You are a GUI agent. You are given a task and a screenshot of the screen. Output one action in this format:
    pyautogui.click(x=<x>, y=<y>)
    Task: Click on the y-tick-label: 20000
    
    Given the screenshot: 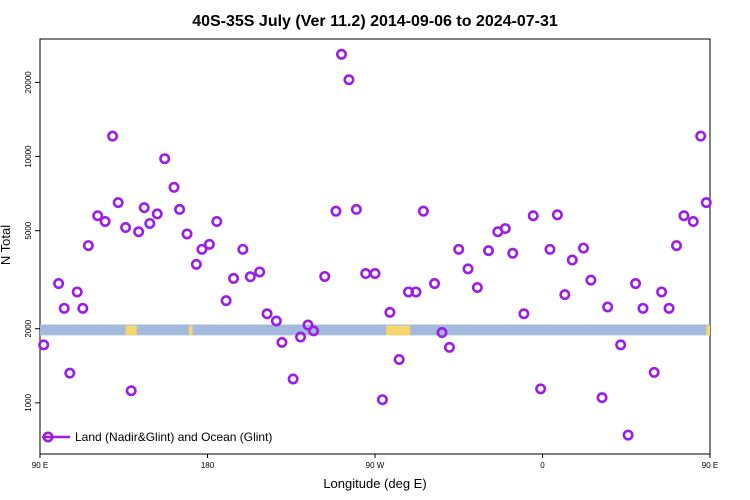 What is the action you would take?
    pyautogui.click(x=28, y=82)
    